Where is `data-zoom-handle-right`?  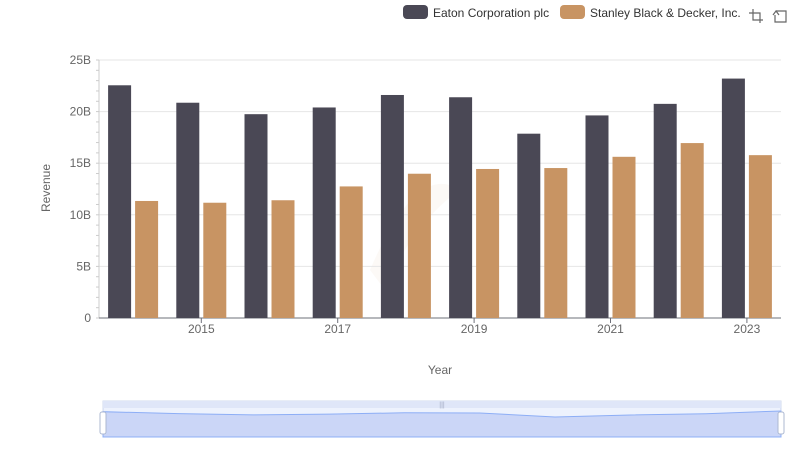
data-zoom-handle-right is located at coordinates (781, 423).